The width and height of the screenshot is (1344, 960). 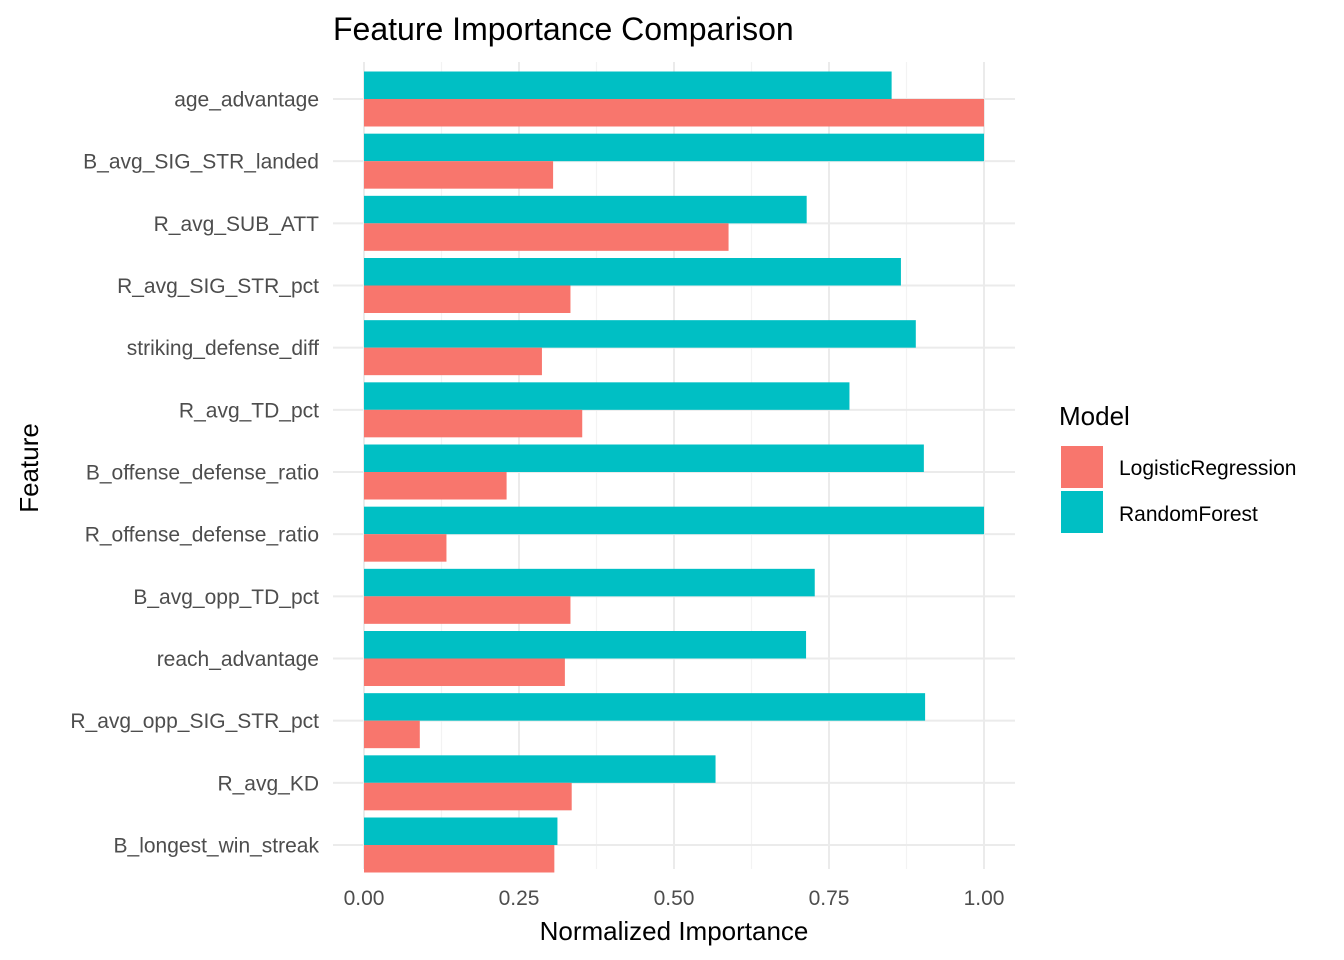 I want to click on legend-label-randomforest: RandomForest, so click(x=1188, y=514).